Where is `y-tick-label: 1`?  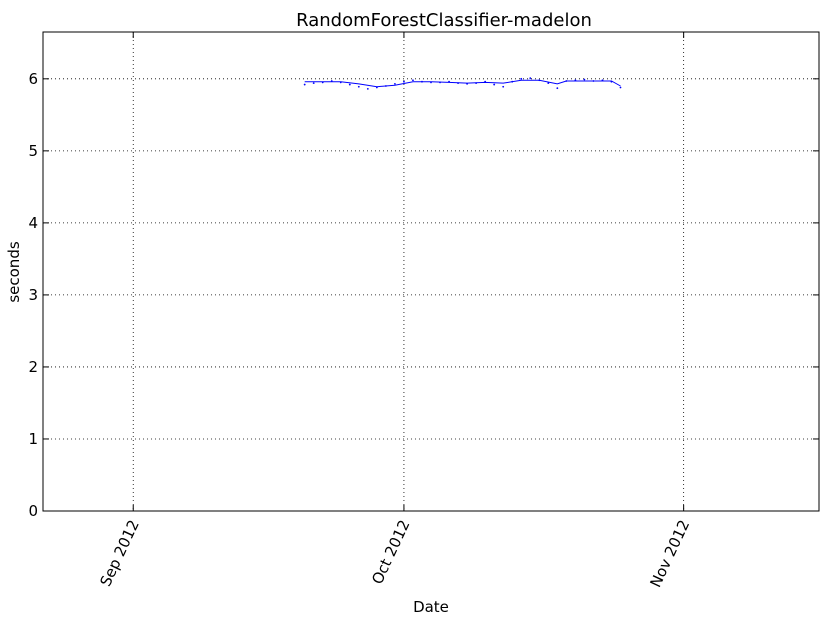
y-tick-label: 1 is located at coordinates (33, 439).